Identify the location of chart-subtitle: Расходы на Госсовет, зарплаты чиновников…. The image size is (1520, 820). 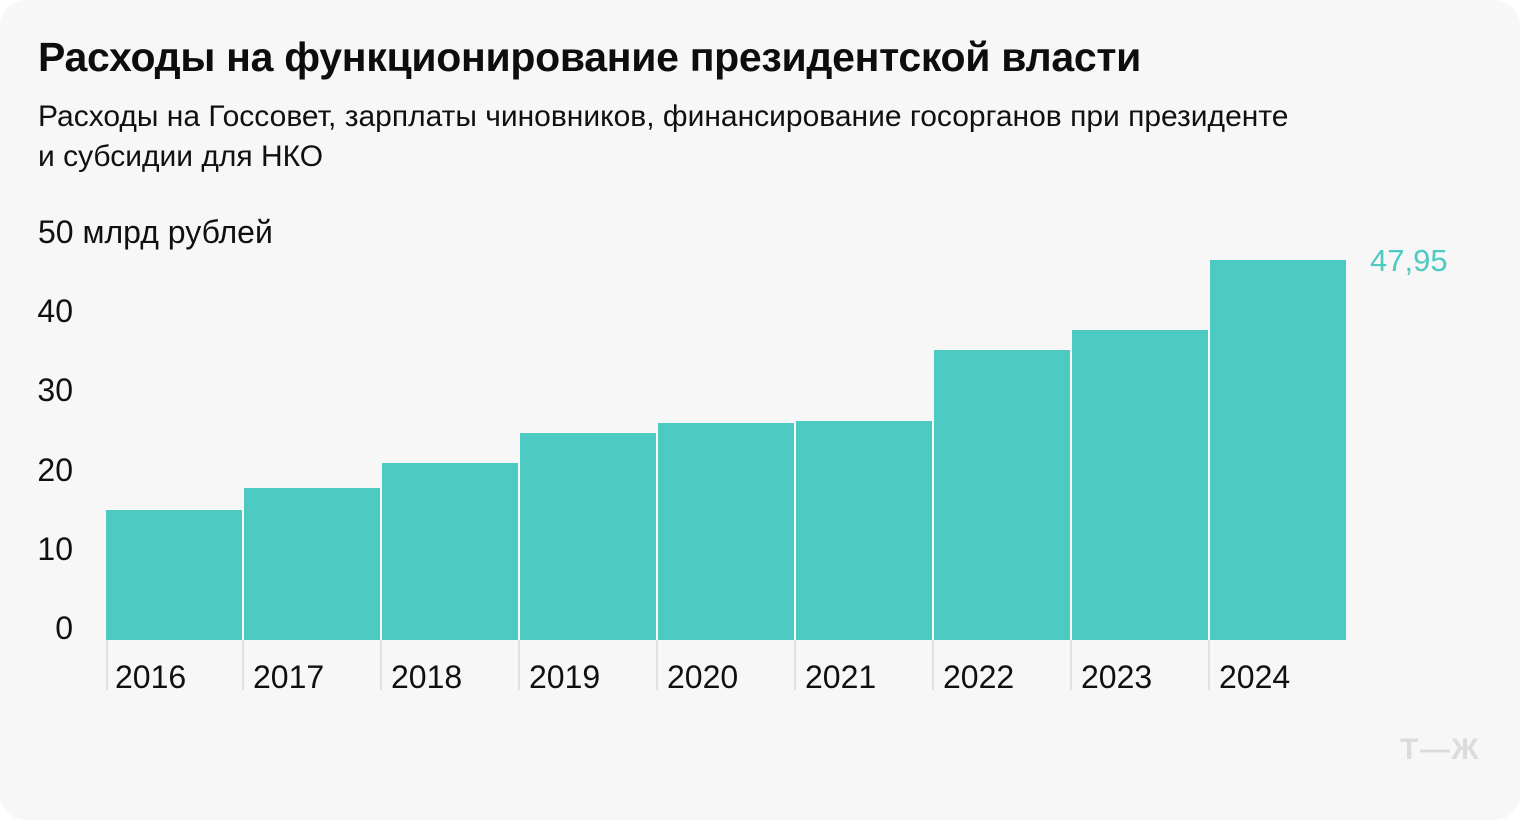
(663, 137).